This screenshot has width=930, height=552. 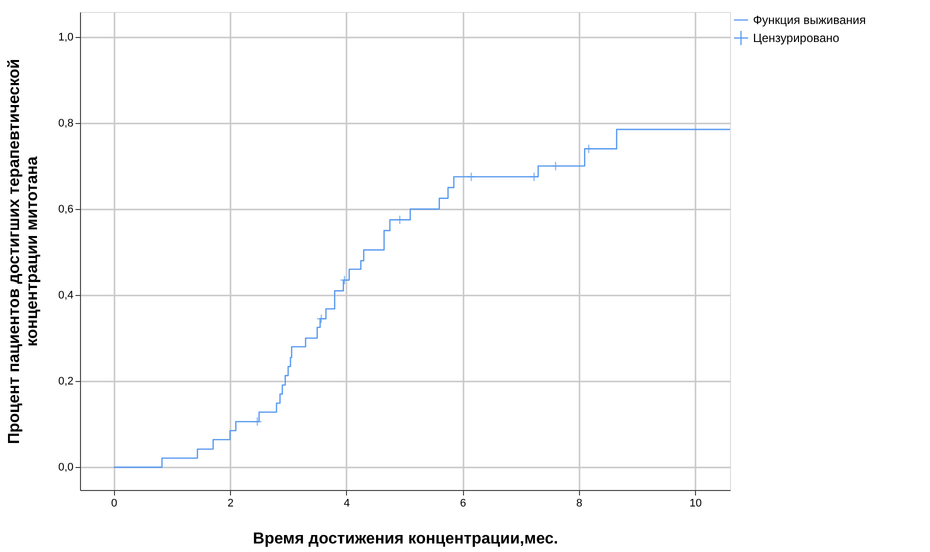 I want to click on y-tick-label: 0,2, so click(x=66, y=382).